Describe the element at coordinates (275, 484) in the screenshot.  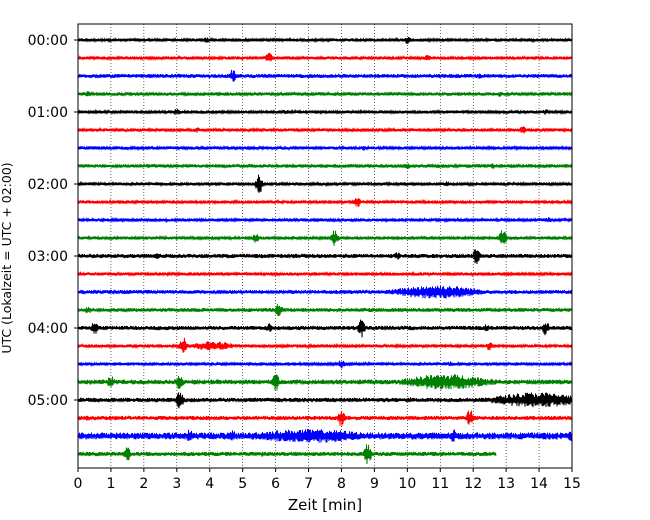
I see `x-tick-label: 6` at that location.